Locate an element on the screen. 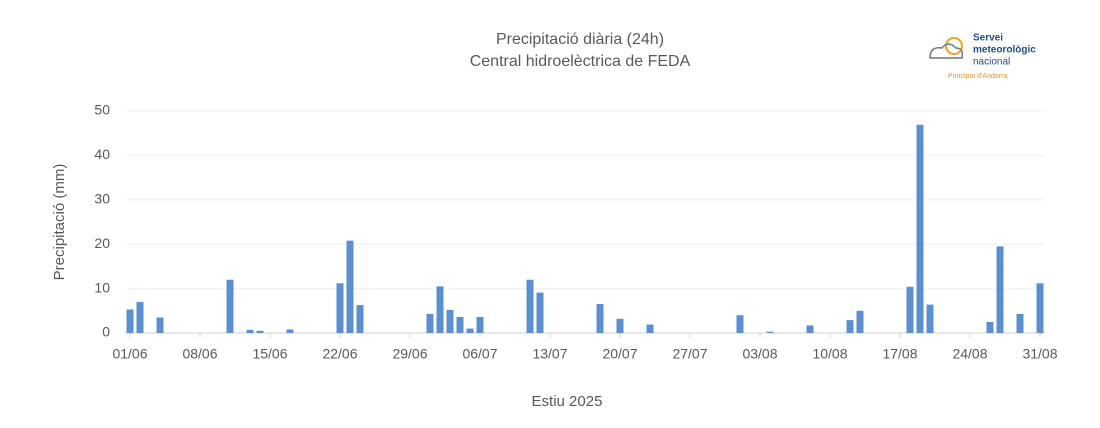 The height and width of the screenshot is (428, 1100). chart-subtitle: Central hidroelèctrica de FEDA is located at coordinates (580, 61).